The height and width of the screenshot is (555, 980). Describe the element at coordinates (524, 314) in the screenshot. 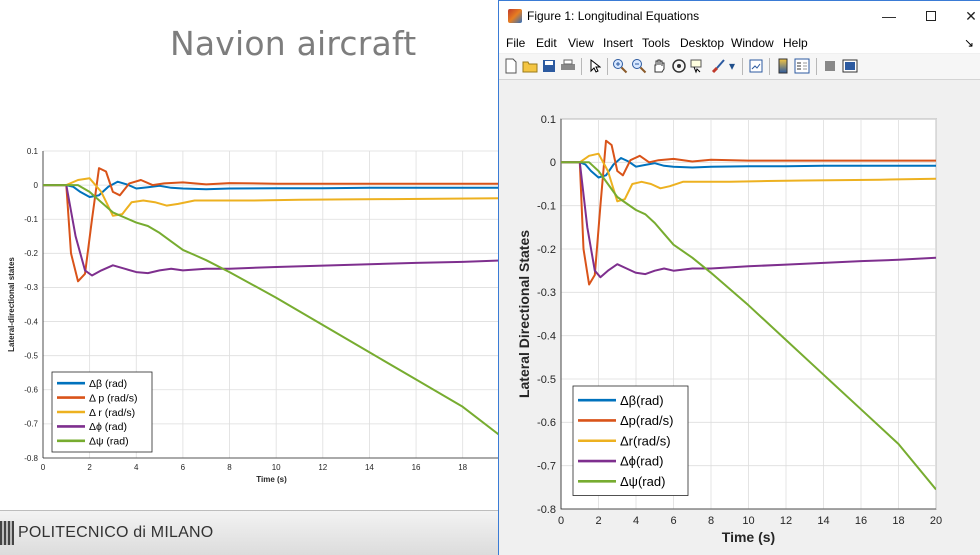

I see `y-axis-label: Lateral Directional States` at that location.